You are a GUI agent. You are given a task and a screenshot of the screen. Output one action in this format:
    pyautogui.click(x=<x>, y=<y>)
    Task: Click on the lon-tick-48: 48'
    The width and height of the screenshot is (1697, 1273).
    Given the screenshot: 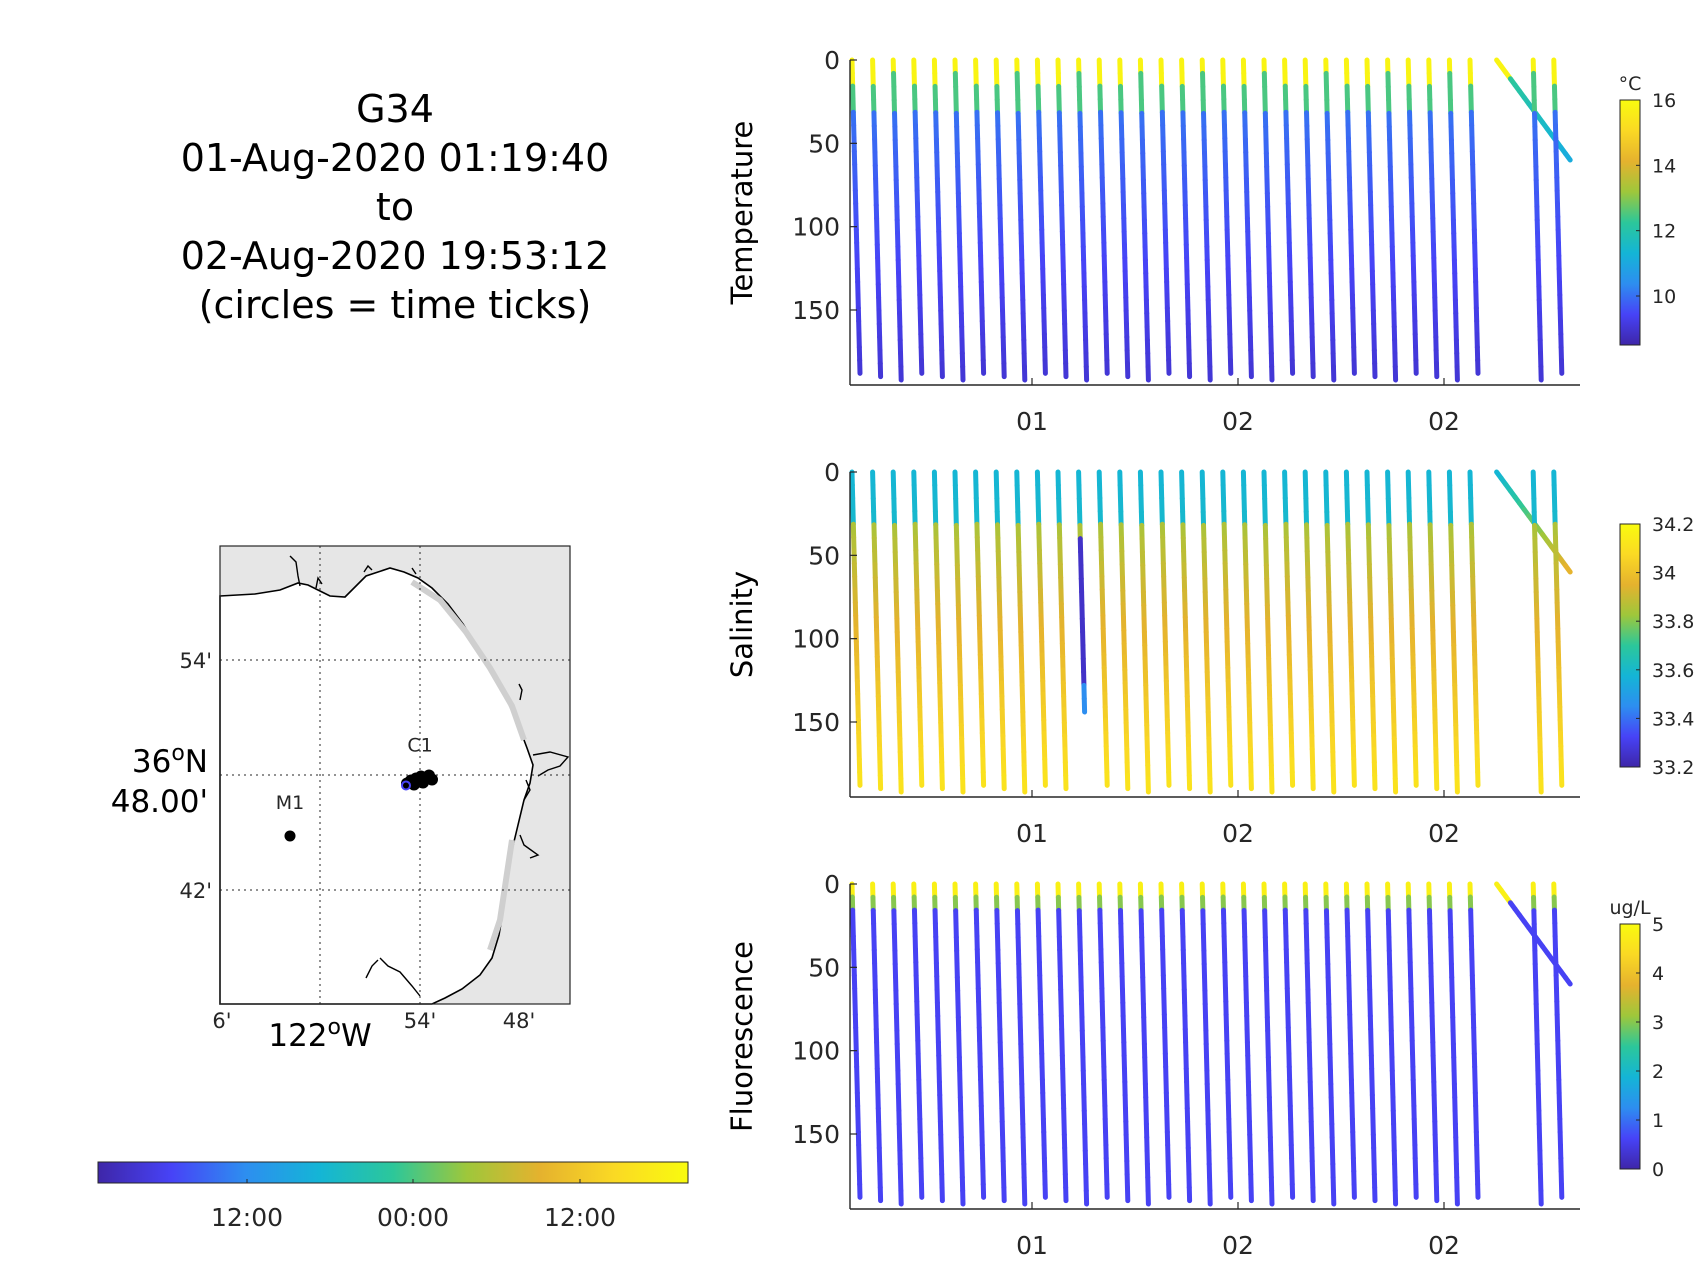 What is the action you would take?
    pyautogui.click(x=519, y=1021)
    